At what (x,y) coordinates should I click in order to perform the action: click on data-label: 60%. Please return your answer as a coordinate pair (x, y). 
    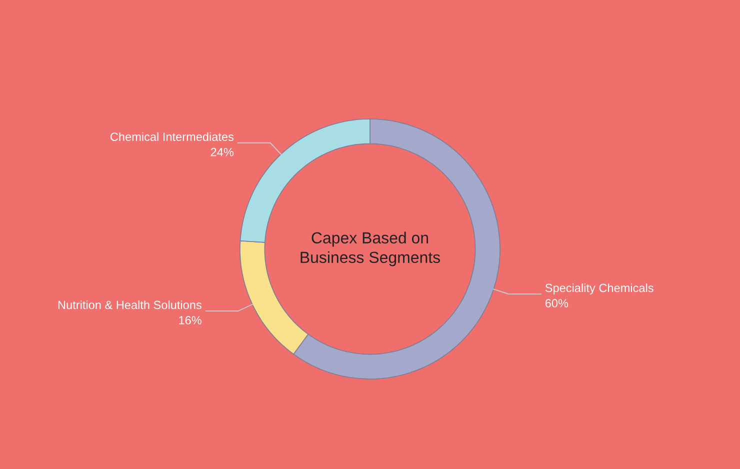
    Looking at the image, I should click on (556, 303).